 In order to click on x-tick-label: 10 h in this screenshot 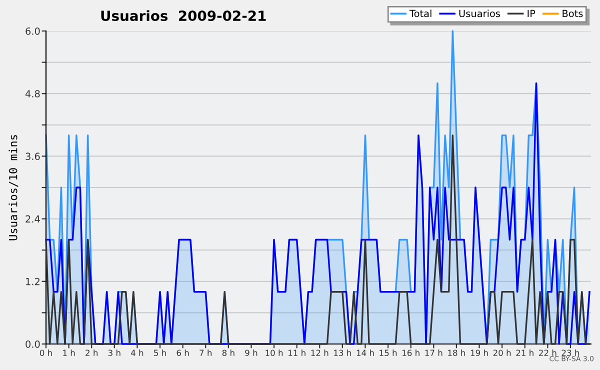, I will do `click(274, 353)`.